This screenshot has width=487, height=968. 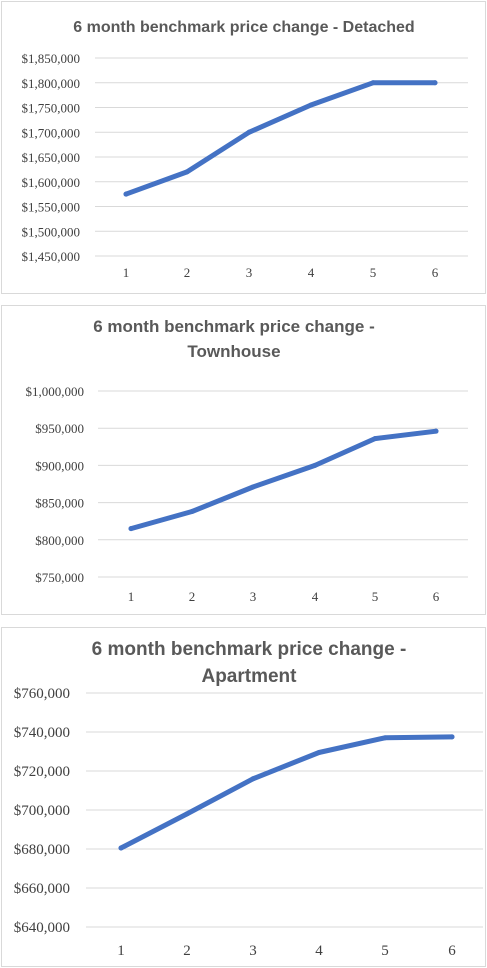 What do you see at coordinates (42, 811) in the screenshot?
I see `y-tick-label: $700,000` at bounding box center [42, 811].